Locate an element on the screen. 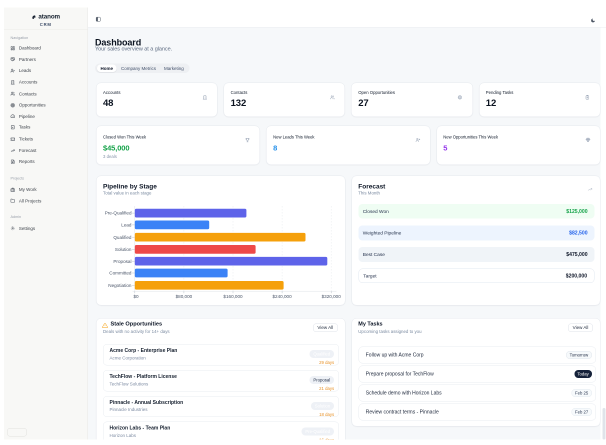  svg-text: Lead is located at coordinates (126, 224).